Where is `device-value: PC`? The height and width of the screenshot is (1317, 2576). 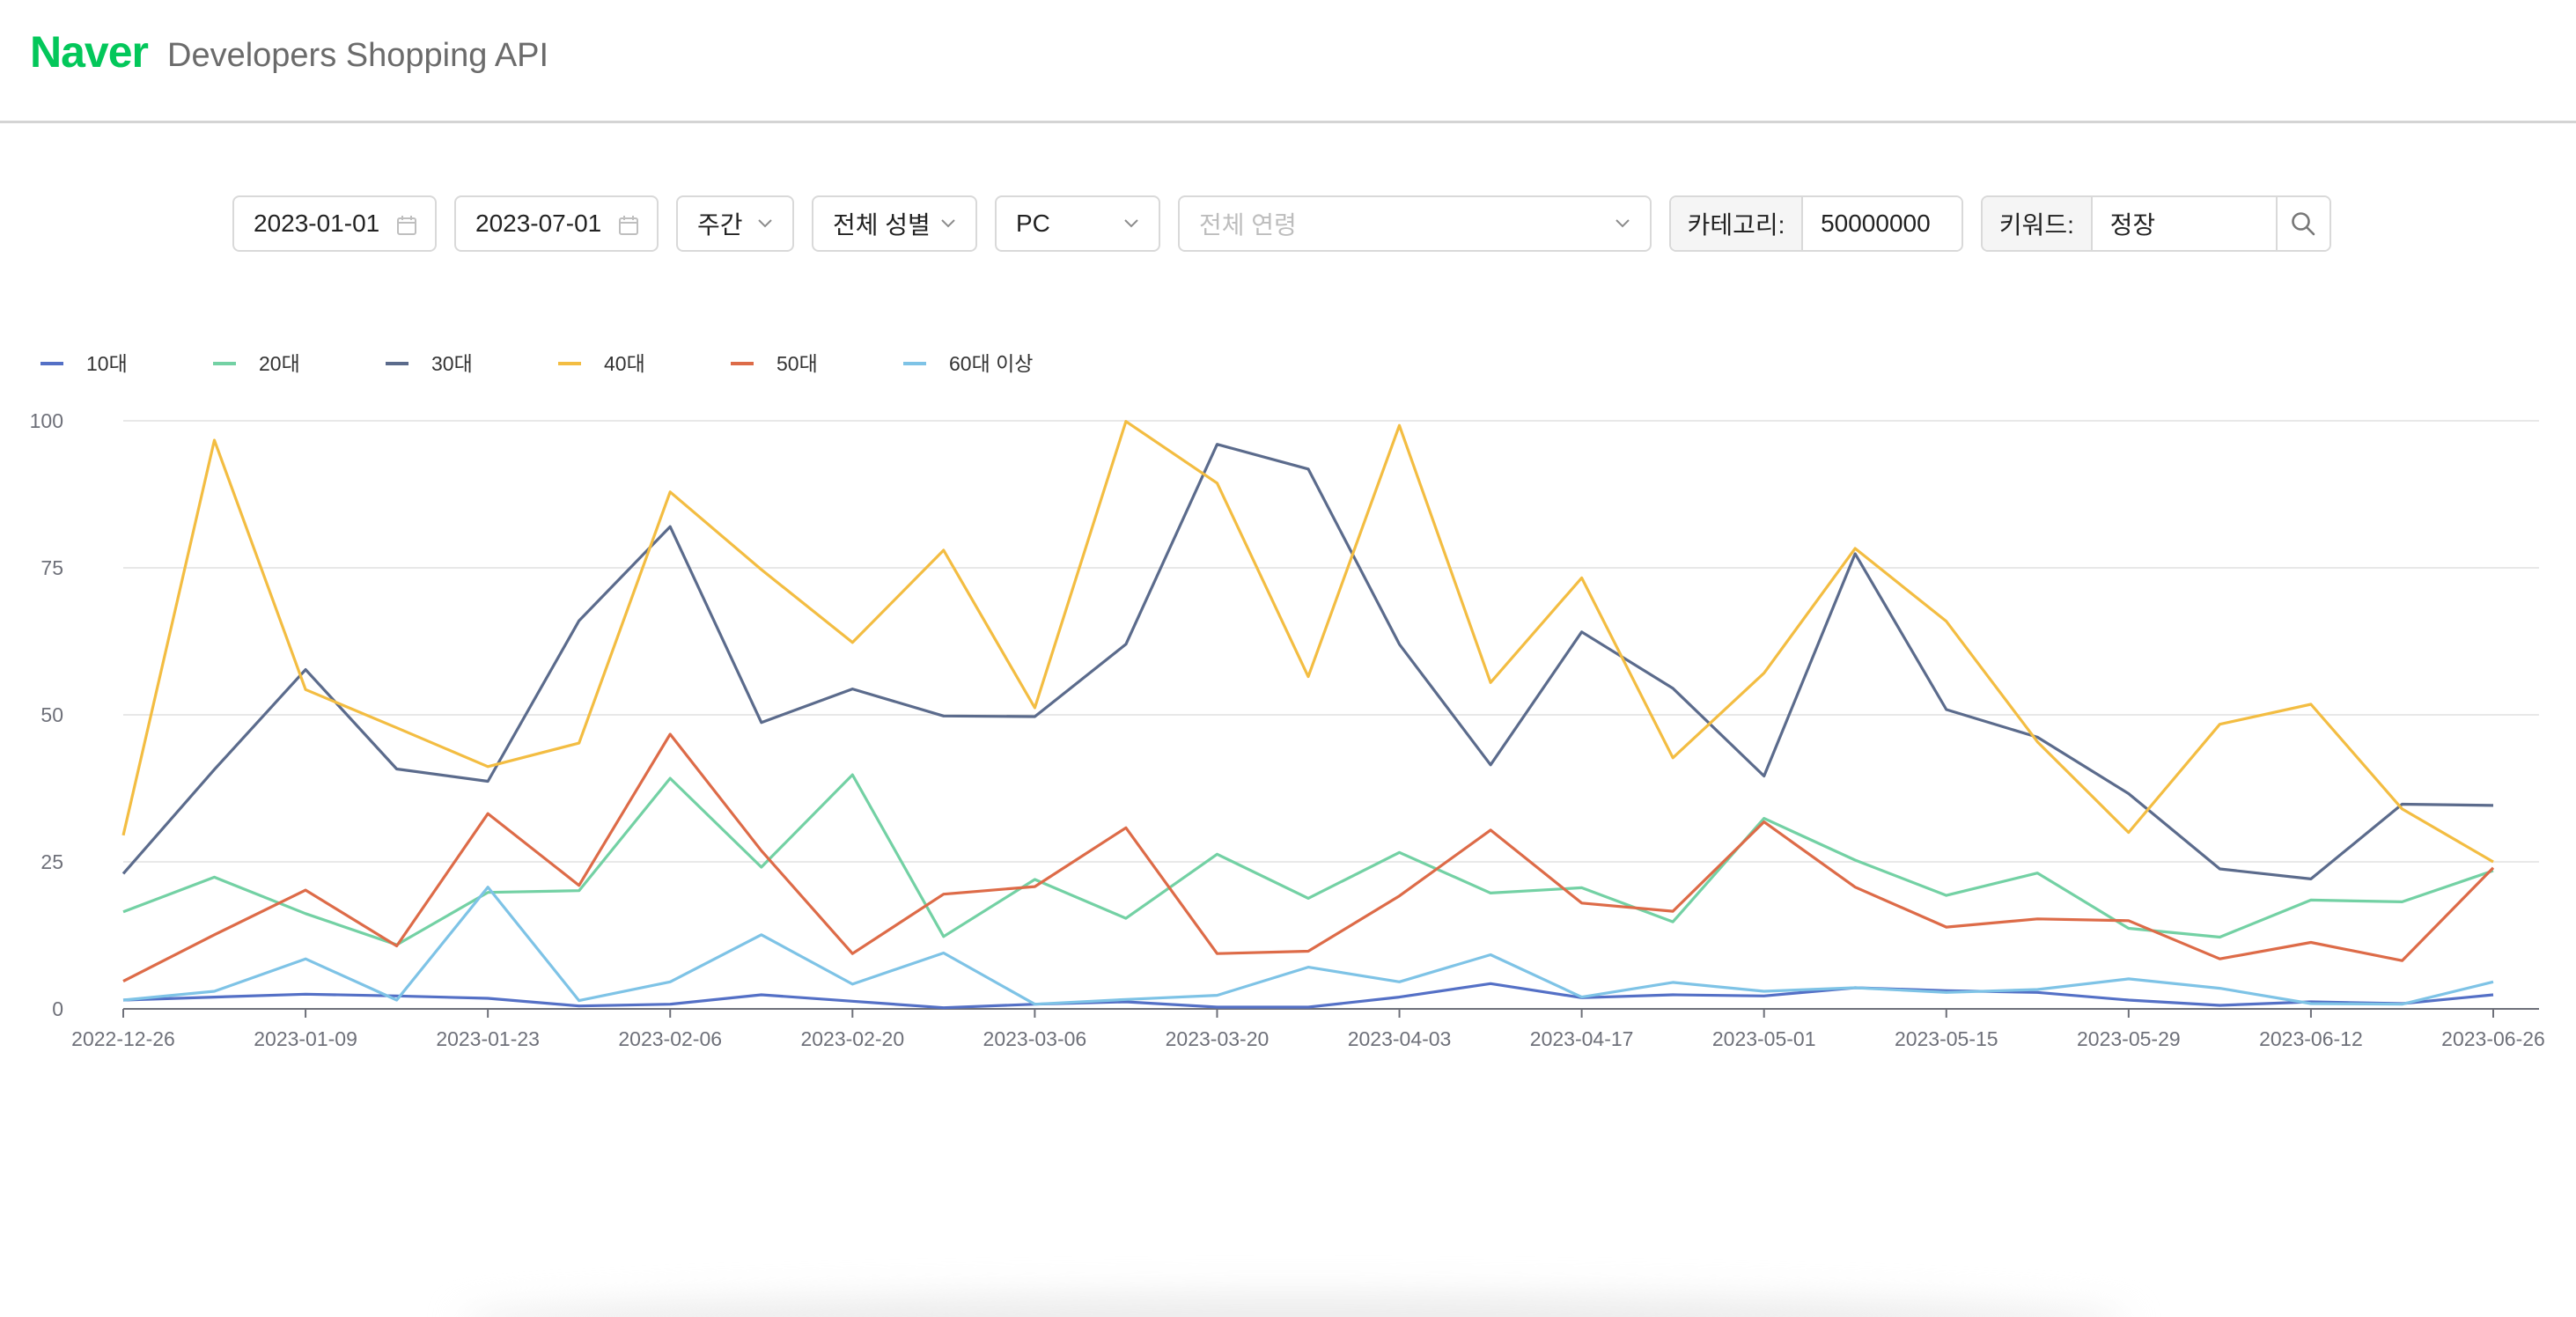
device-value: PC is located at coordinates (1033, 224).